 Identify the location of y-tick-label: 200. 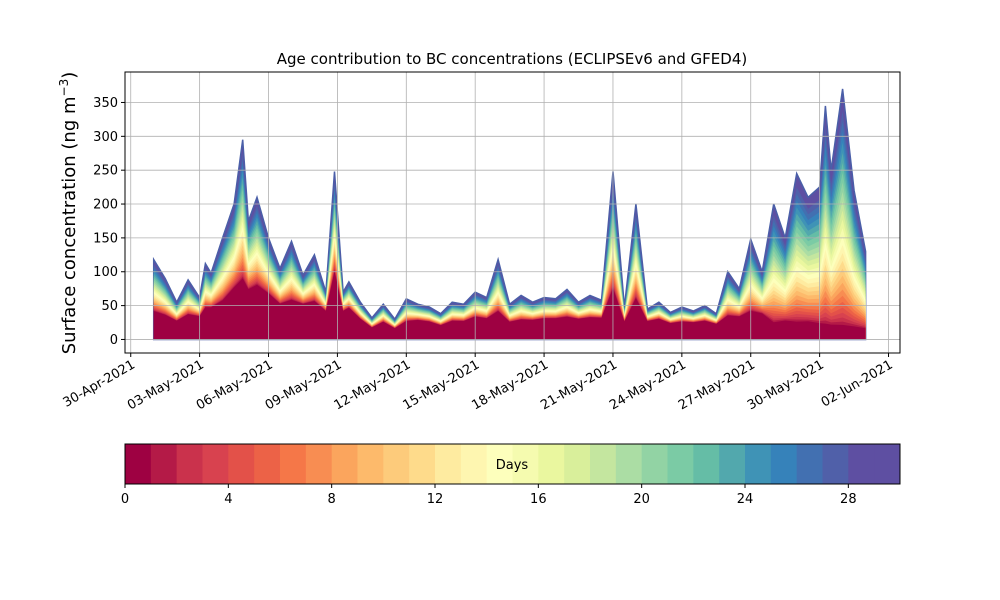
(105, 205).